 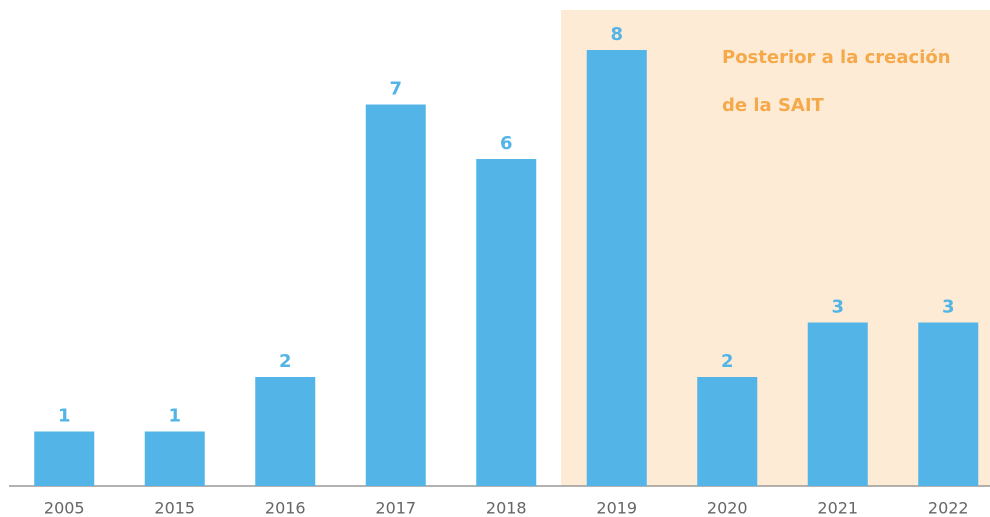 What do you see at coordinates (837, 508) in the screenshot?
I see `x-tick-label: 2021` at bounding box center [837, 508].